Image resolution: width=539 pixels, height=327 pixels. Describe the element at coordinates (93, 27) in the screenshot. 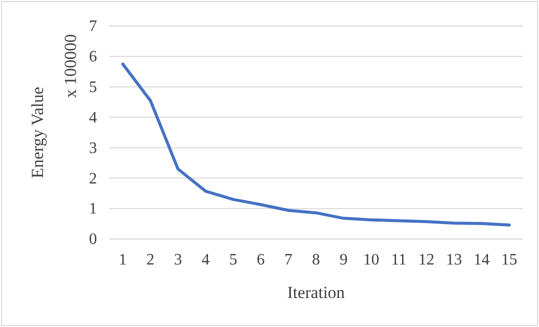

I see `y-tick-label: 7` at that location.